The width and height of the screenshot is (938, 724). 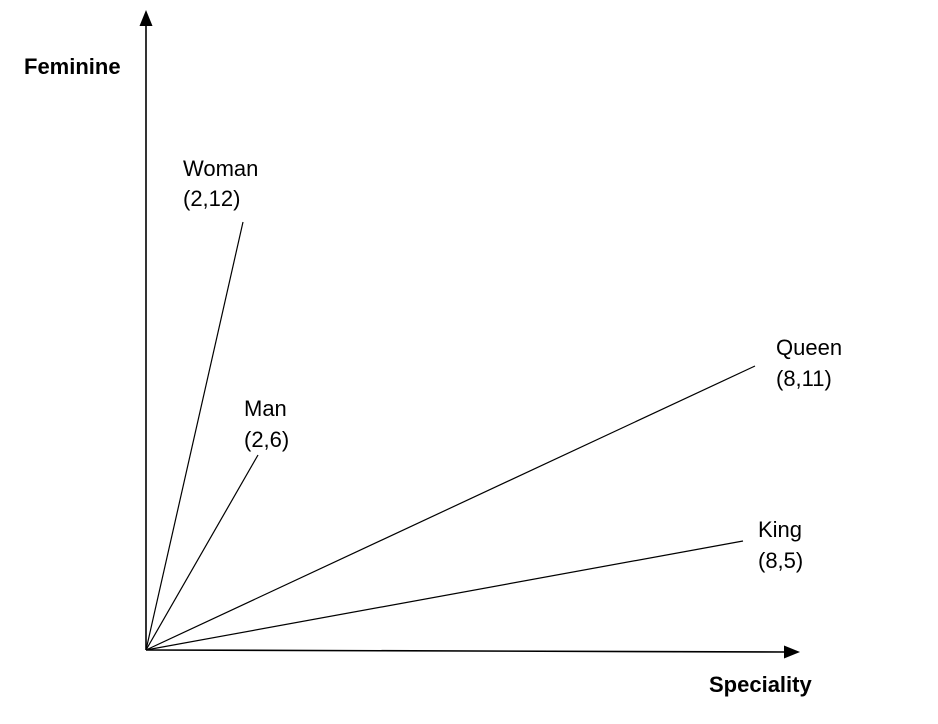 I want to click on queen-label: Queen, so click(x=809, y=347).